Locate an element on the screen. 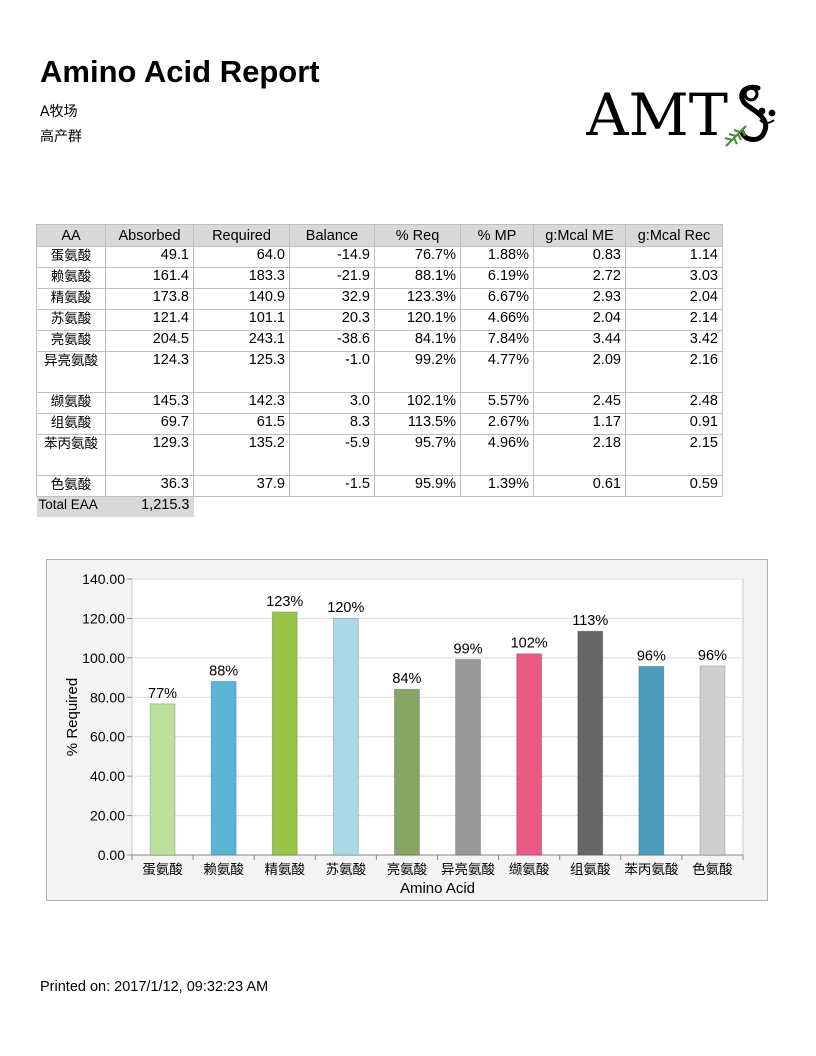 This screenshot has height=1056, width=816. x-tick-label: 色氨酸 is located at coordinates (712, 869).